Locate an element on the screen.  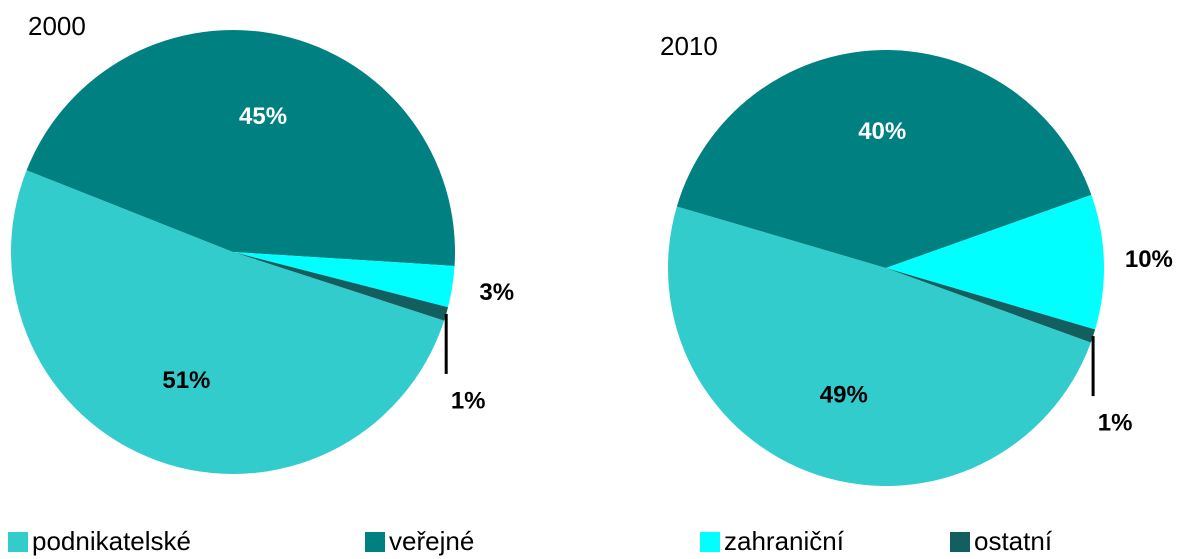
legend-label: zahraniční is located at coordinates (784, 541).